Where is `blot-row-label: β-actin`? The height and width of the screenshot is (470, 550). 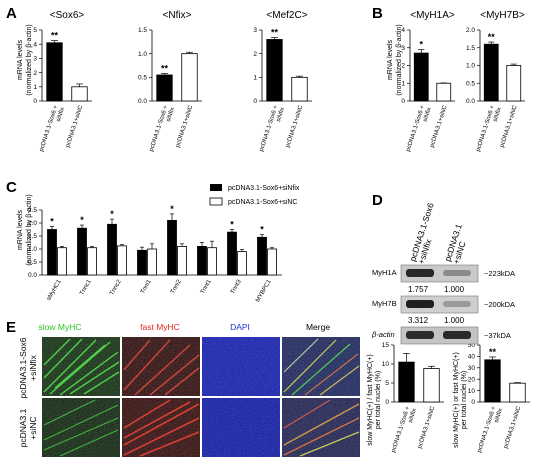
blot-row-label: β-actin is located at coordinates (383, 334).